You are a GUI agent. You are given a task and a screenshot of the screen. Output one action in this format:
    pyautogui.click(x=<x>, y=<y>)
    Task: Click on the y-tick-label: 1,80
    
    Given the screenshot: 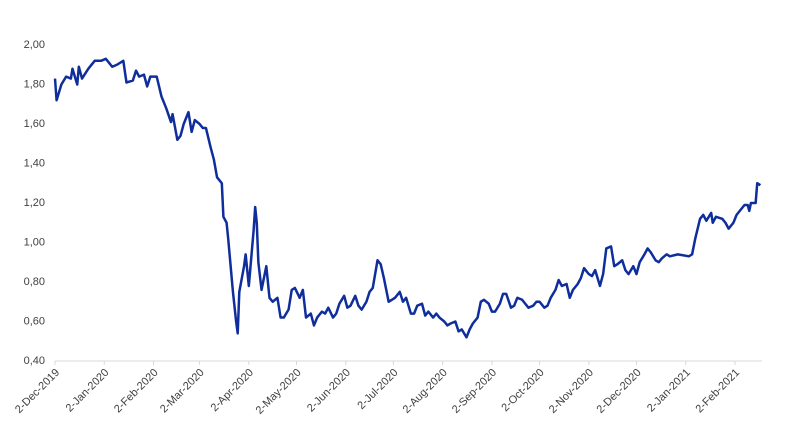 What is the action you would take?
    pyautogui.click(x=34, y=84)
    